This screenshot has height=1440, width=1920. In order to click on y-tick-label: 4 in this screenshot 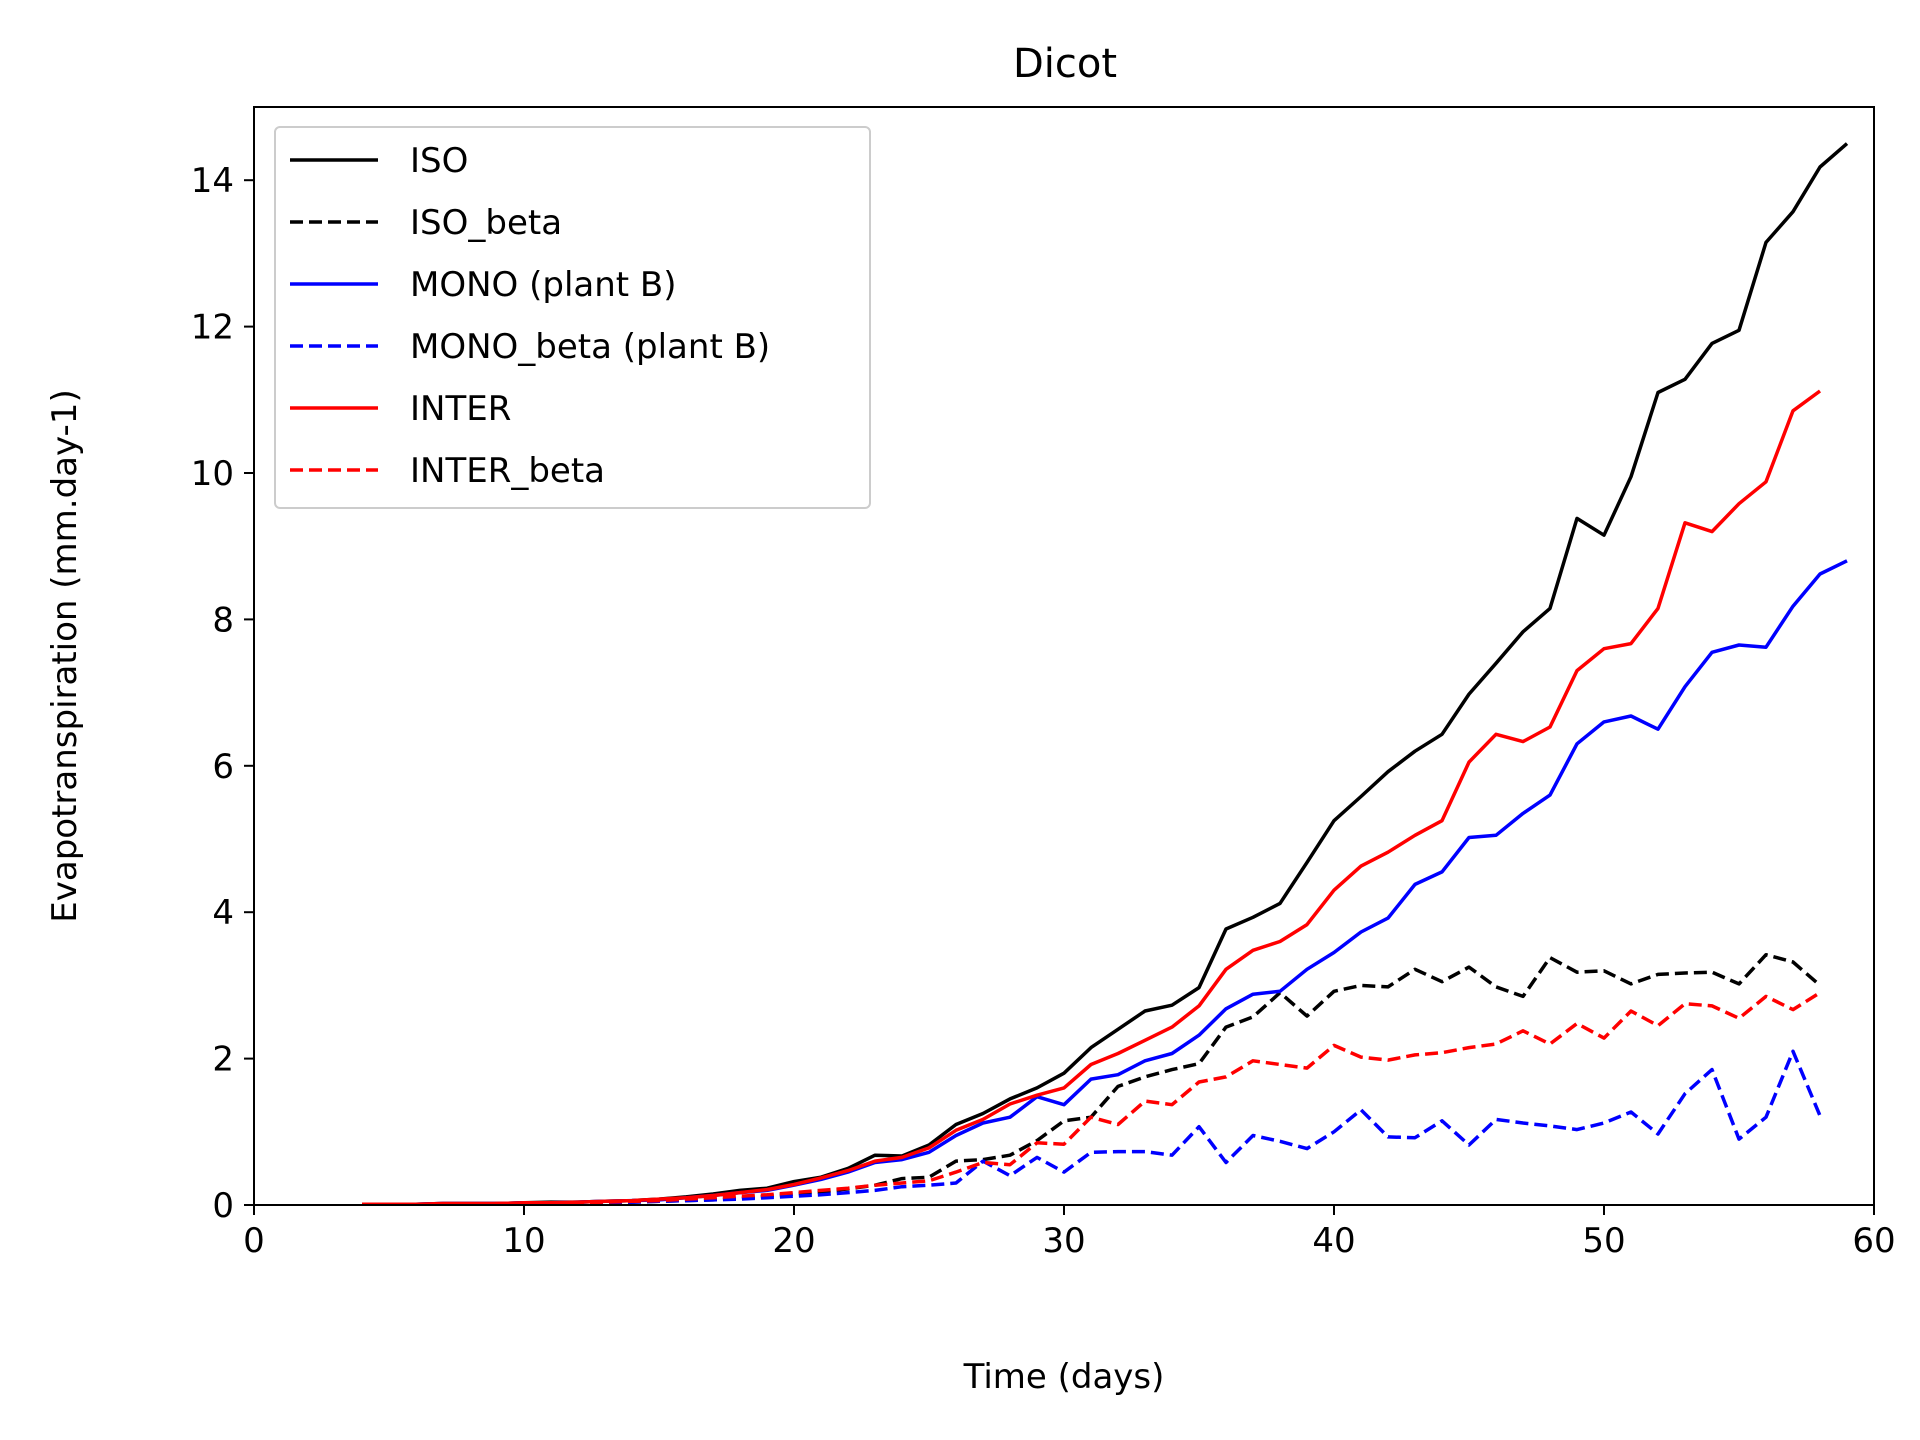, I will do `click(223, 913)`.